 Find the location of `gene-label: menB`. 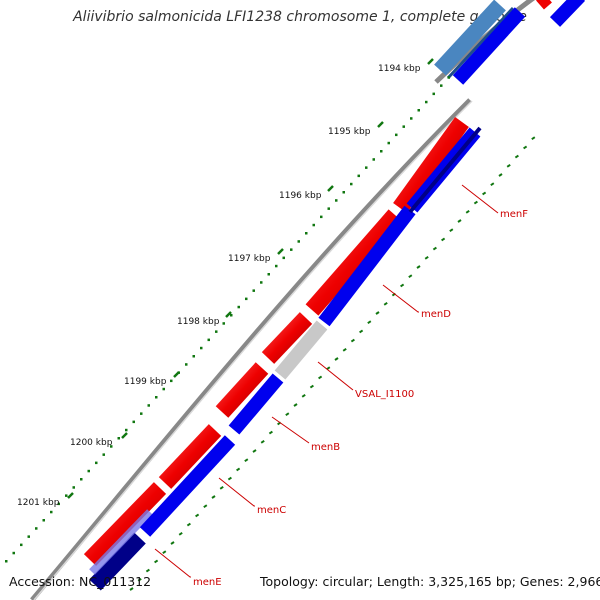

gene-label: menB is located at coordinates (325, 447).